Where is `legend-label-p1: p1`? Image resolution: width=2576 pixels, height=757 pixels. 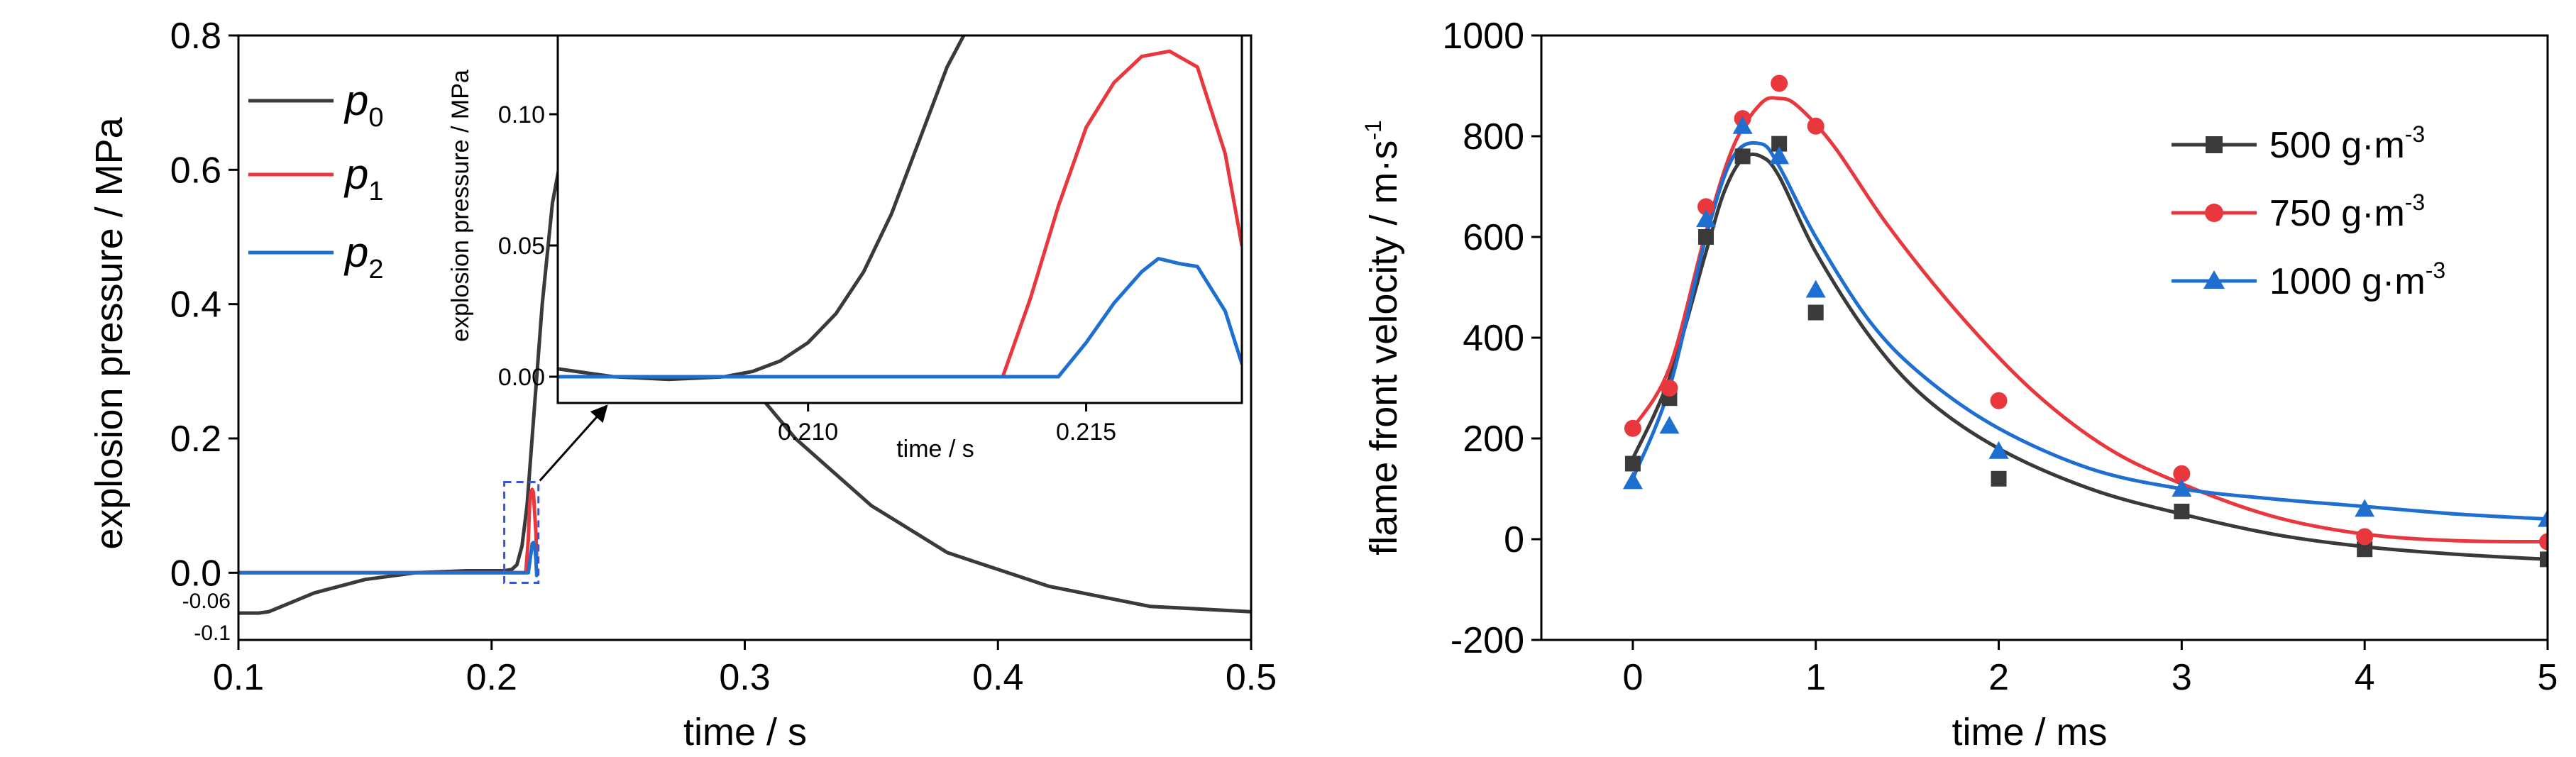 legend-label-p1: p1 is located at coordinates (363, 178).